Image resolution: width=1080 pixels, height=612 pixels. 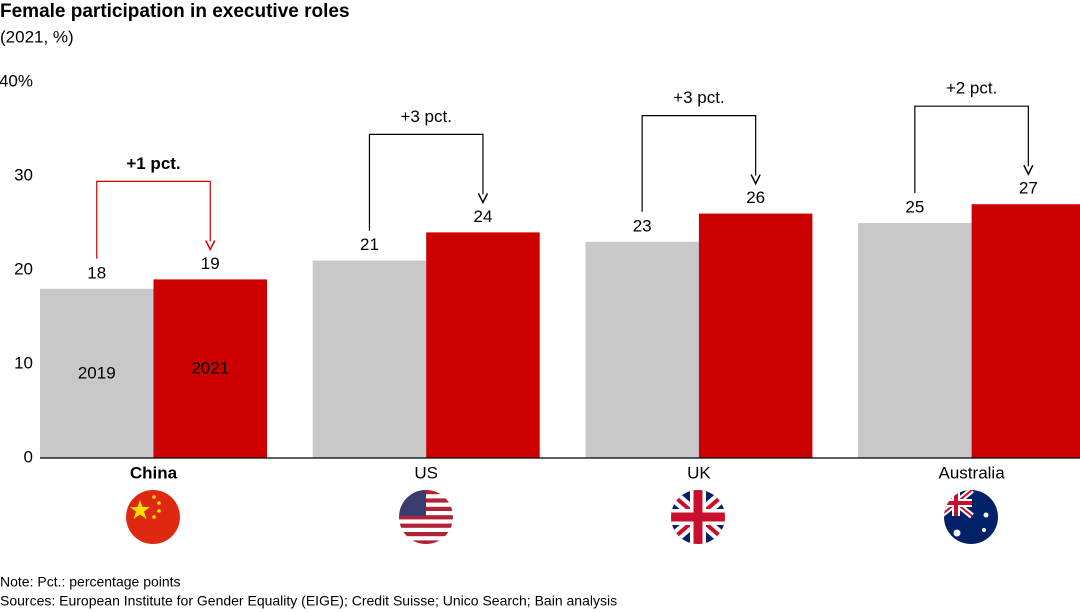 I want to click on flag-us, so click(x=426, y=517).